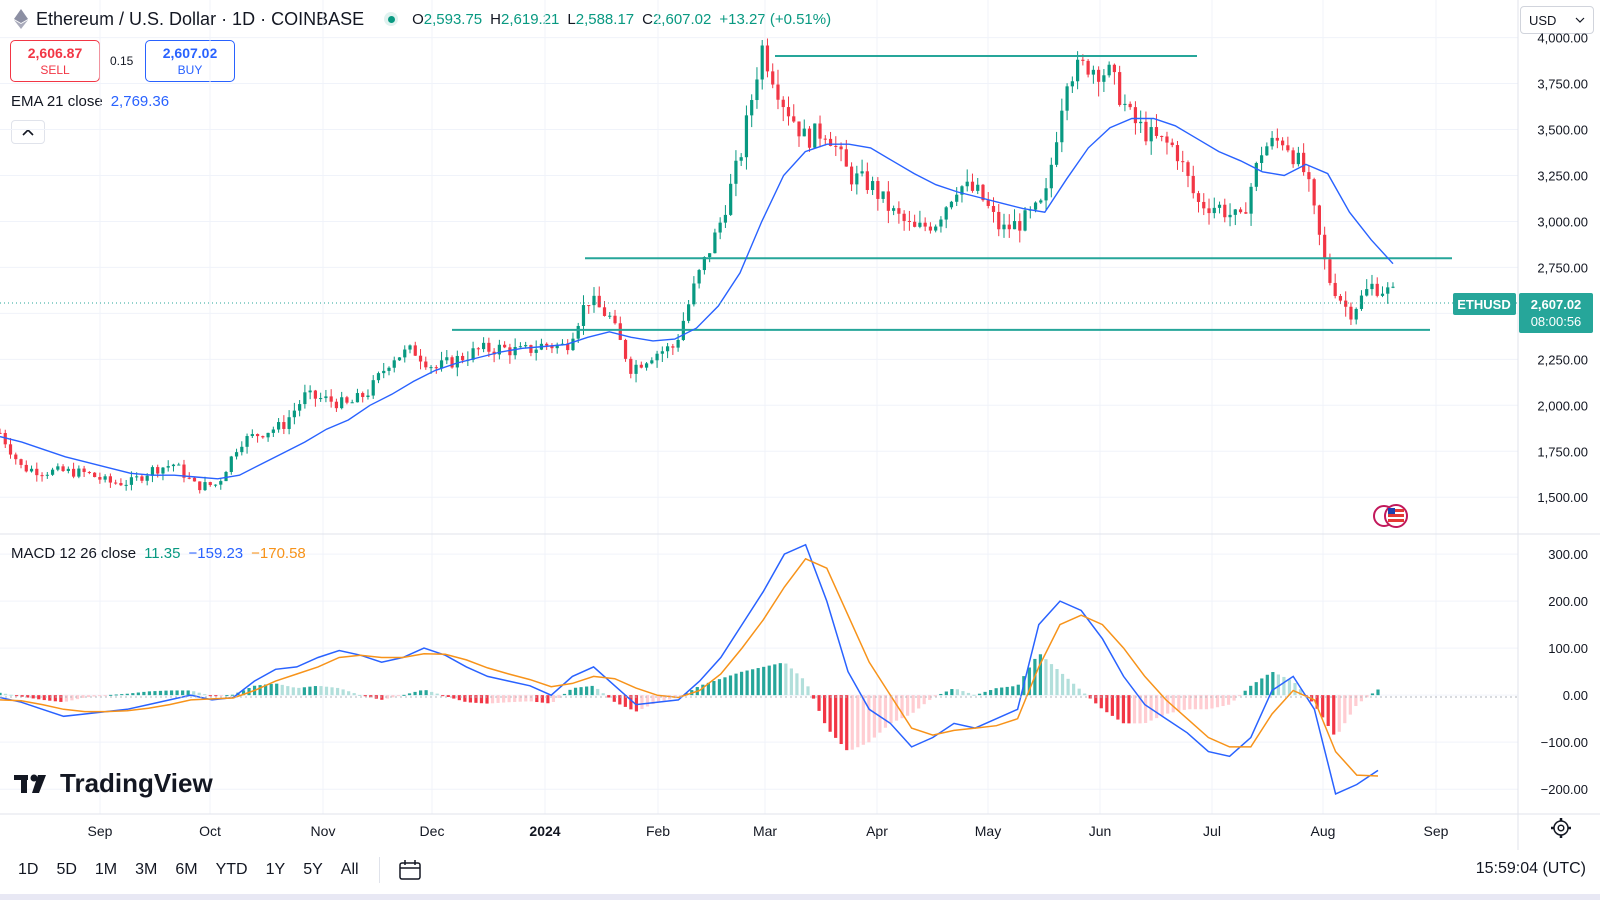 The image size is (1600, 900). I want to click on macd-tick-label: 300.00, so click(1568, 554).